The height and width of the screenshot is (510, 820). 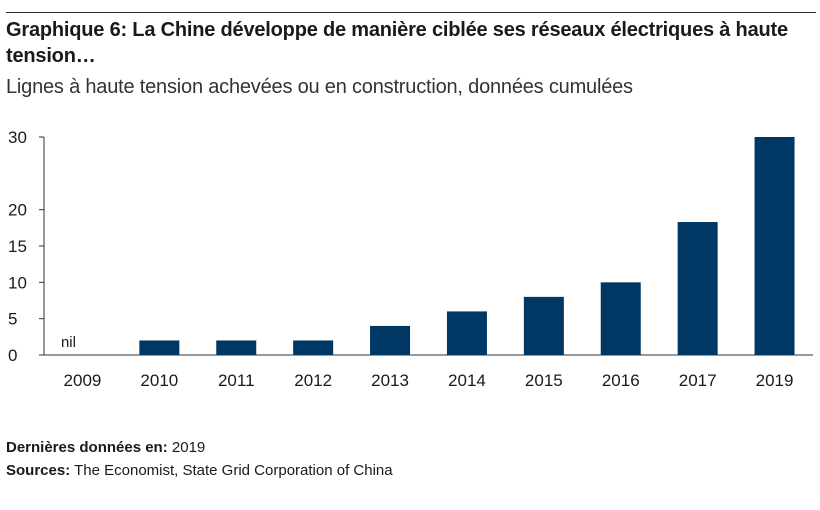 I want to click on y-tick-label: 20, so click(x=17, y=210).